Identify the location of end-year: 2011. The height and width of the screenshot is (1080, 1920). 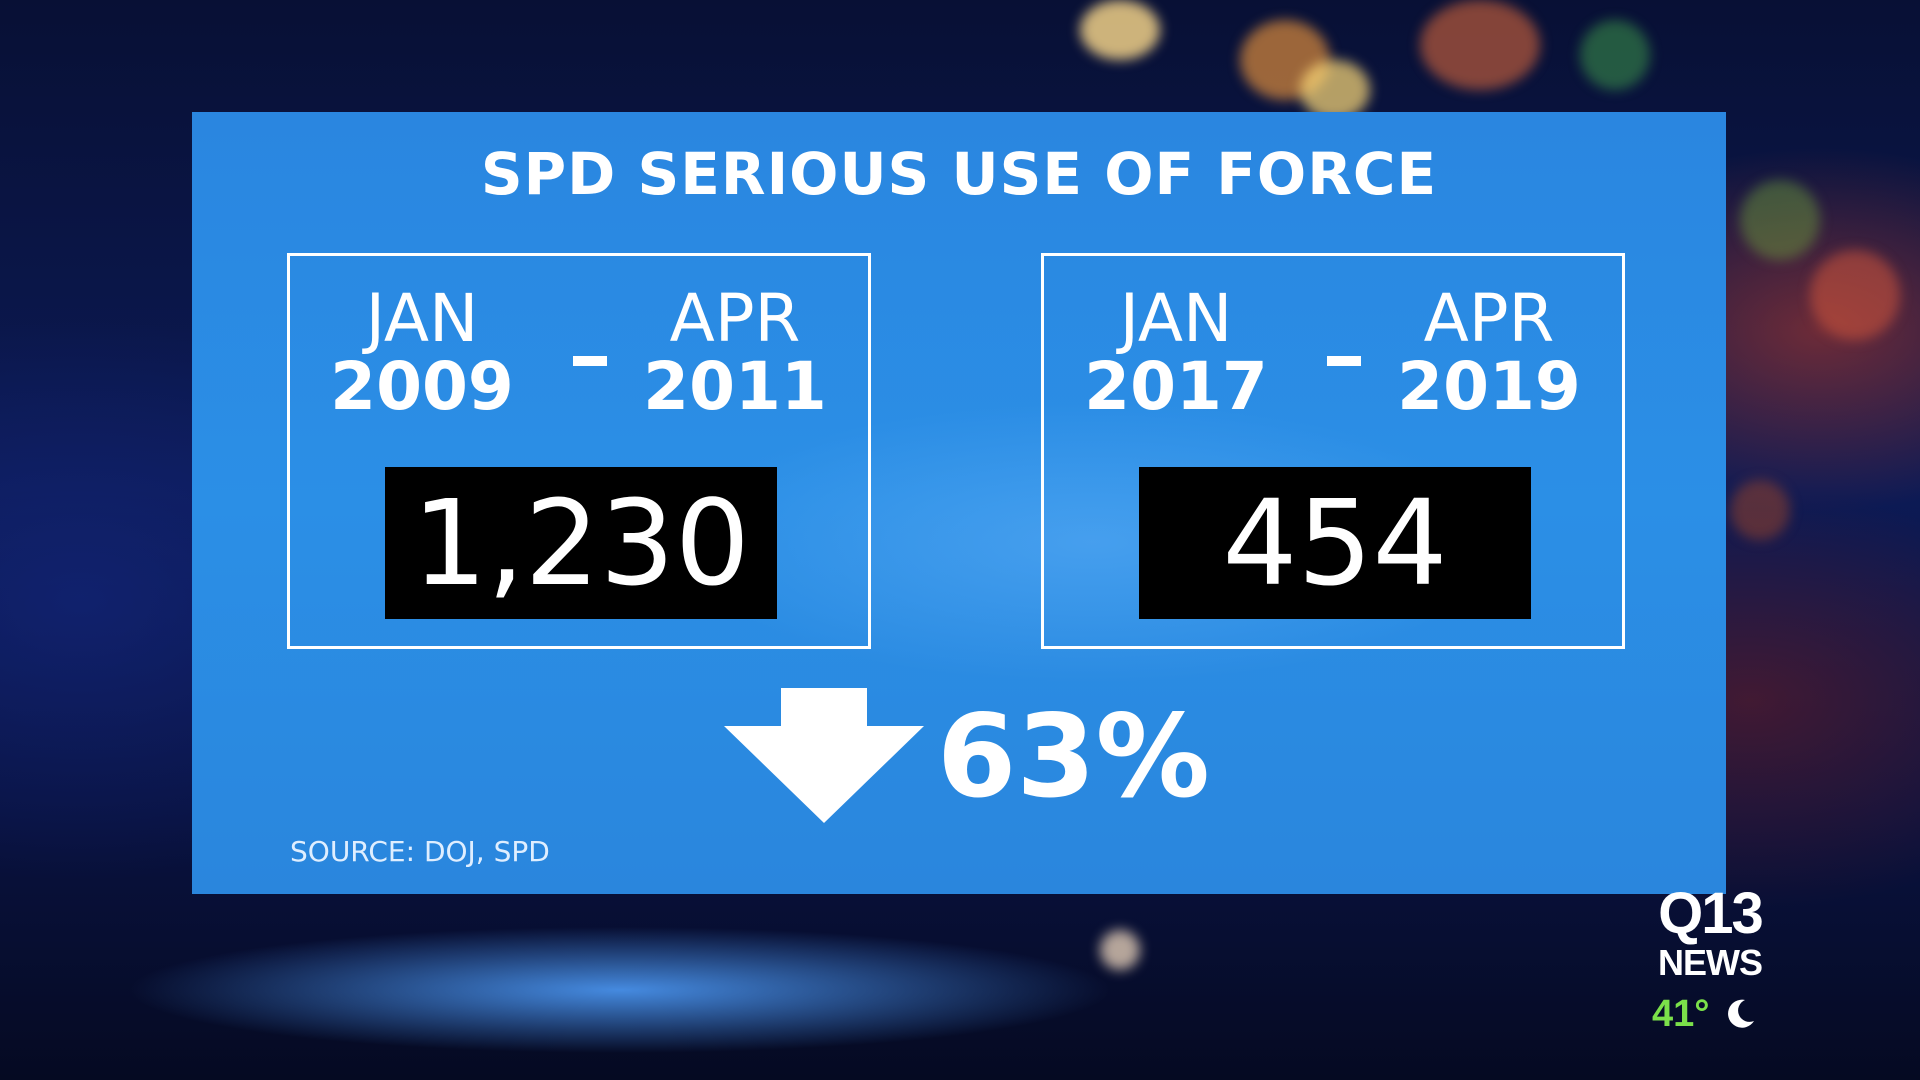
(735, 386).